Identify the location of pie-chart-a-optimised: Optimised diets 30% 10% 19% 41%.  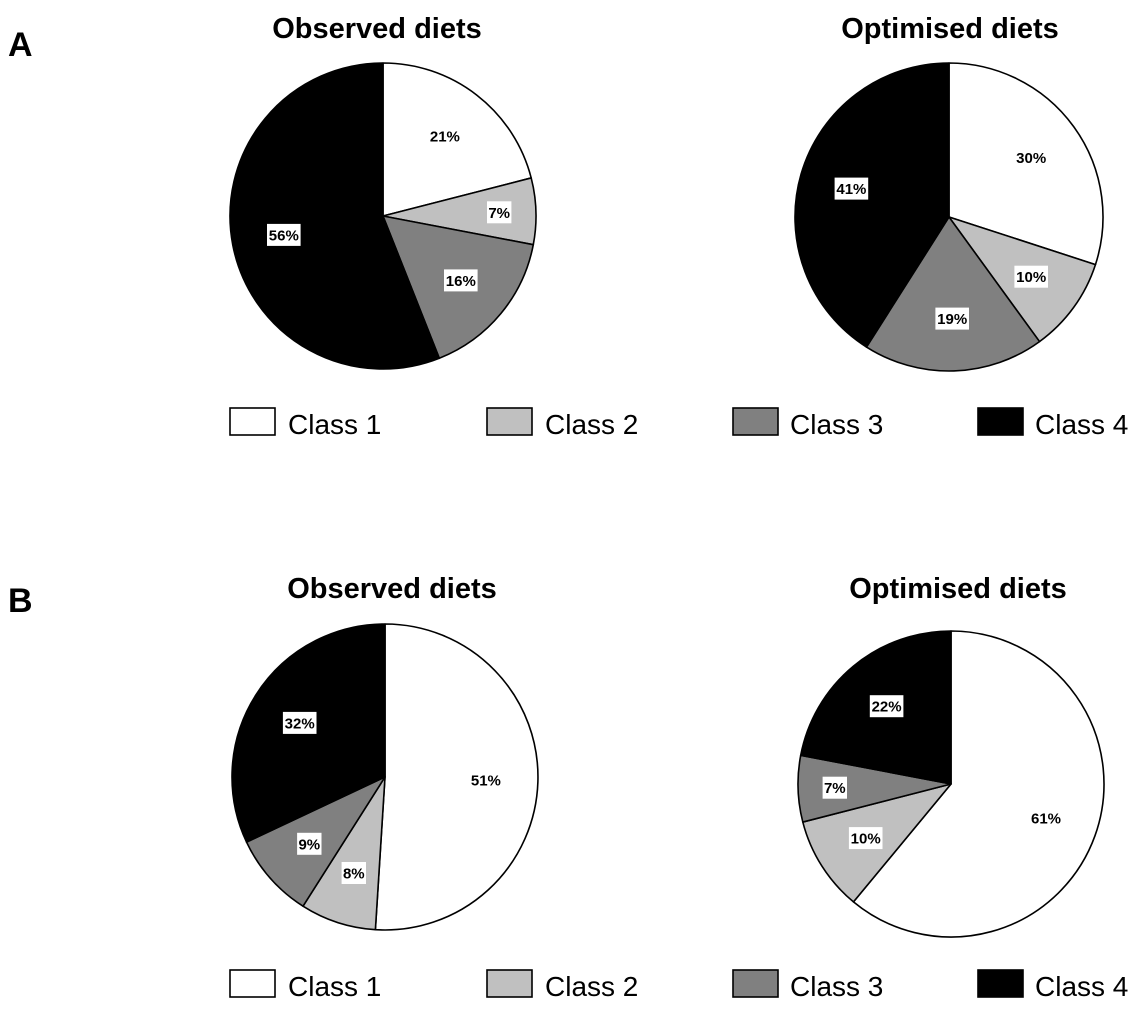
(949, 192).